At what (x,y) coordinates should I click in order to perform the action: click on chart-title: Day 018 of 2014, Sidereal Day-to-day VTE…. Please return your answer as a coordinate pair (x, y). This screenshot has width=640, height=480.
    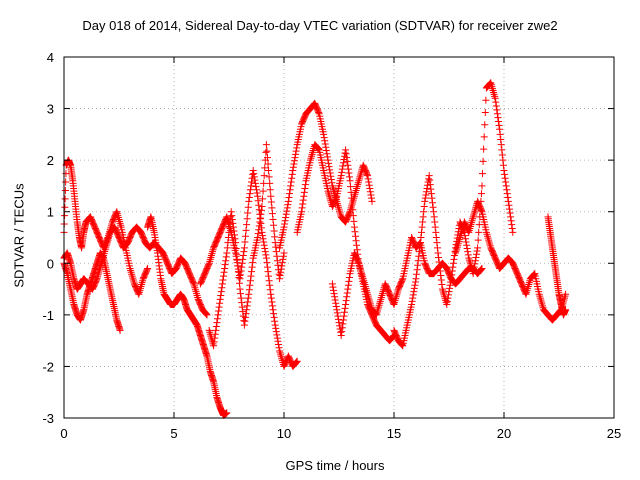
    Looking at the image, I should click on (320, 25).